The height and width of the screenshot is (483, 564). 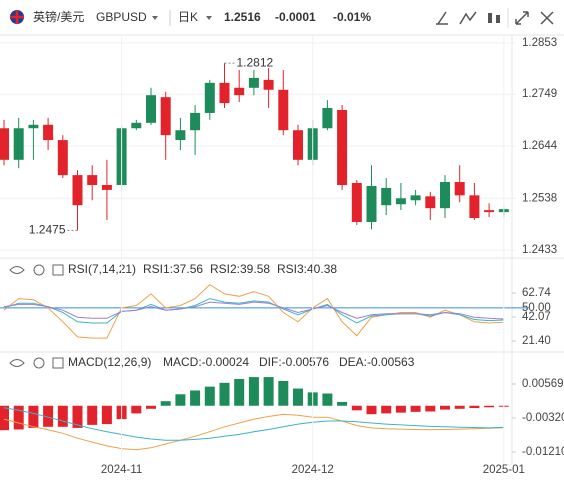 I want to click on y-tick-label: 1.2853, so click(x=539, y=43).